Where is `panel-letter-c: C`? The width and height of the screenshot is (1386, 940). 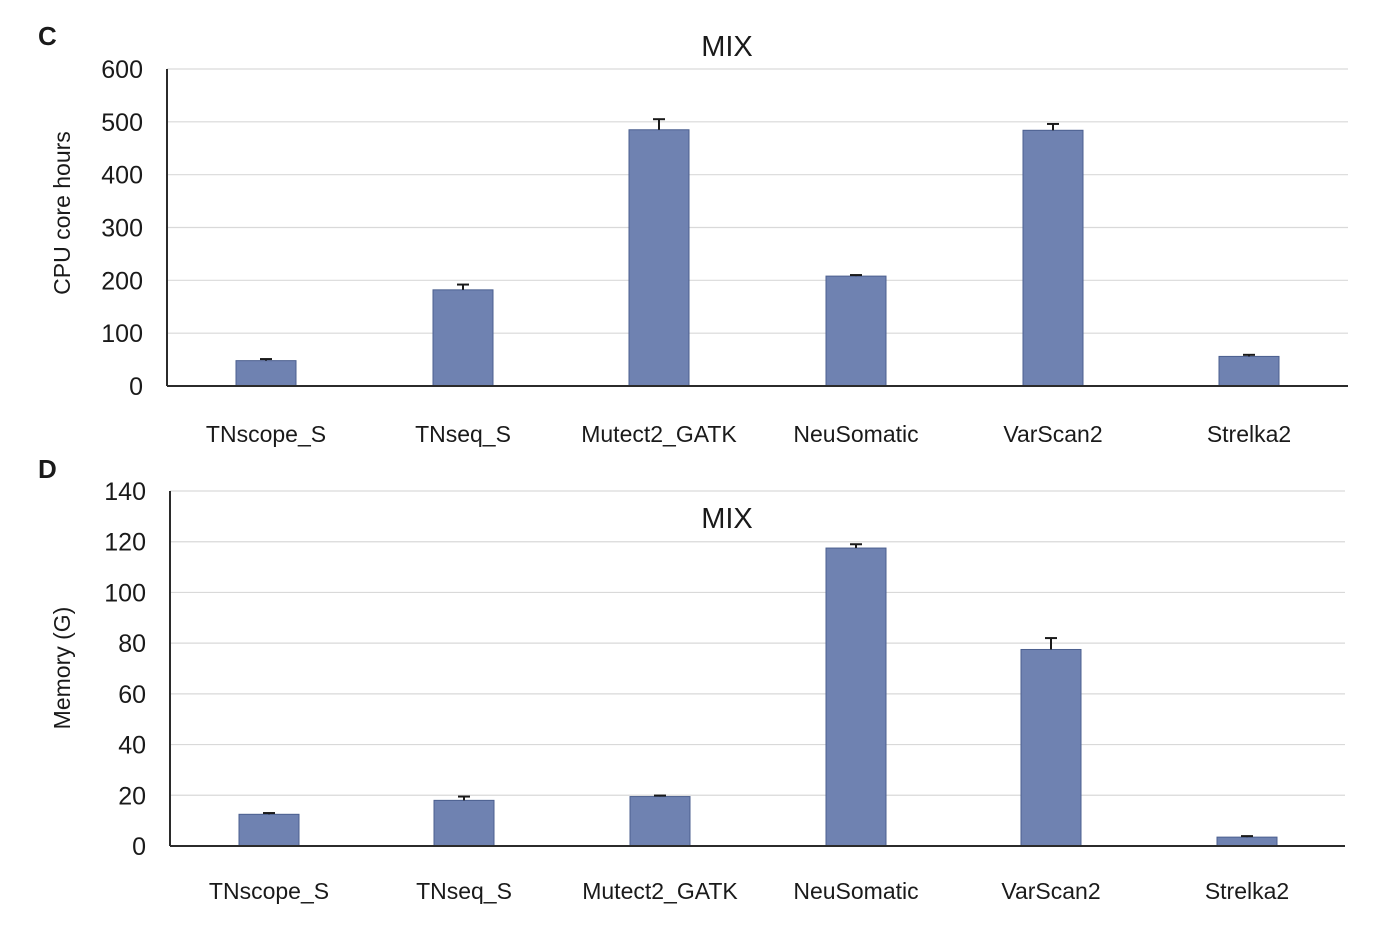
panel-letter-c: C is located at coordinates (47, 36).